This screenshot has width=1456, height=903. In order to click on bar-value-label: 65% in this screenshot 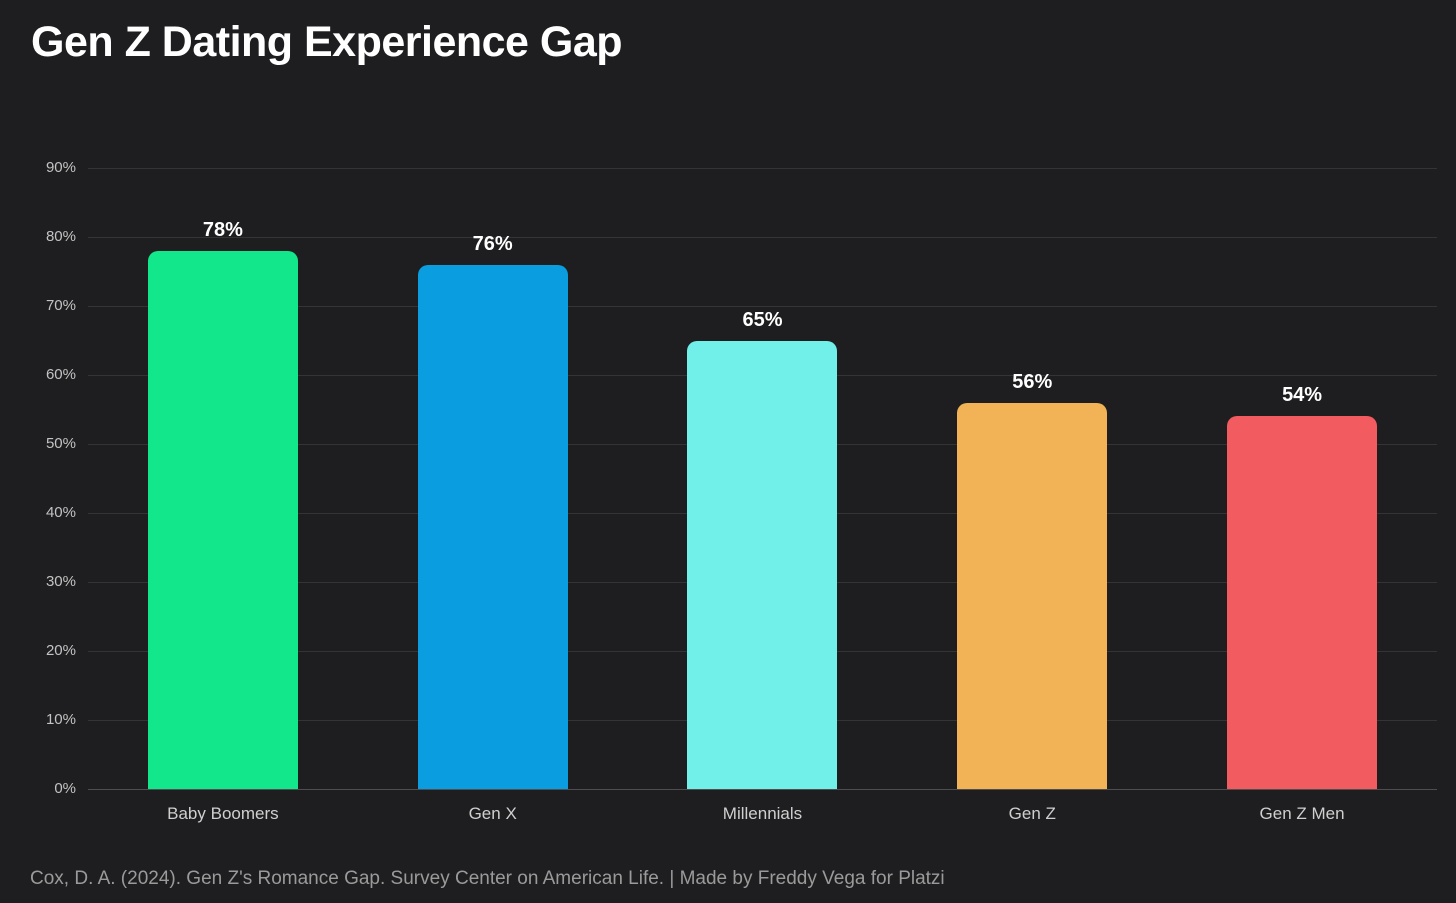, I will do `click(762, 319)`.